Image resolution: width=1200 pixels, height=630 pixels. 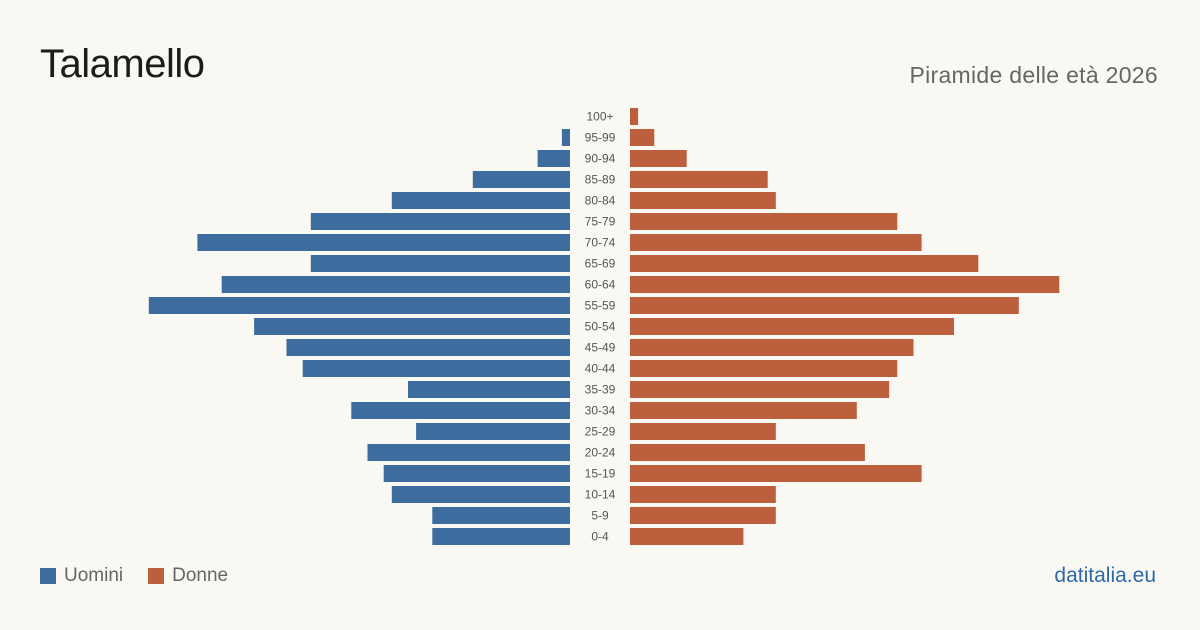 What do you see at coordinates (600, 411) in the screenshot?
I see `age-label-30-34: 30-34` at bounding box center [600, 411].